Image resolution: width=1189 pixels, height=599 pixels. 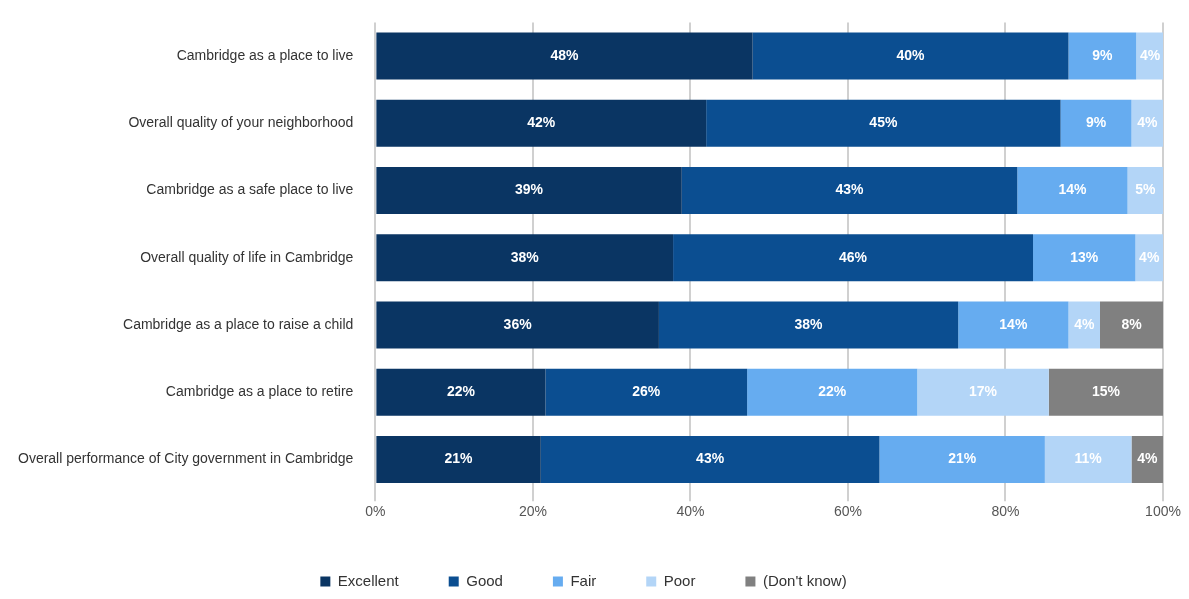 I want to click on y-tick-label: Cambridge as a safe place to live, so click(x=250, y=189).